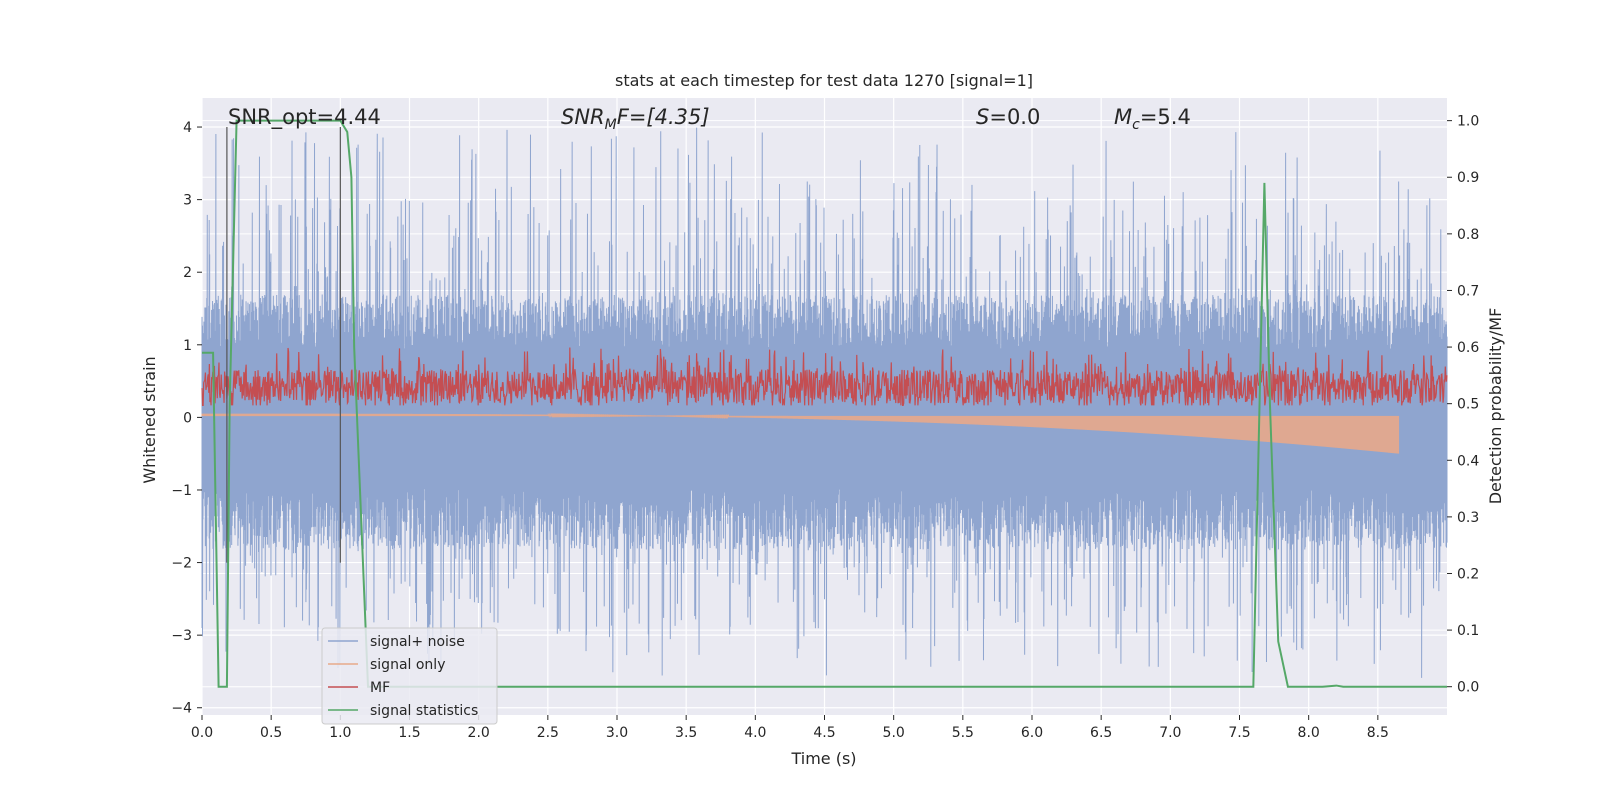 The height and width of the screenshot is (800, 1600). I want to click on series-signal-only, so click(800, 433).